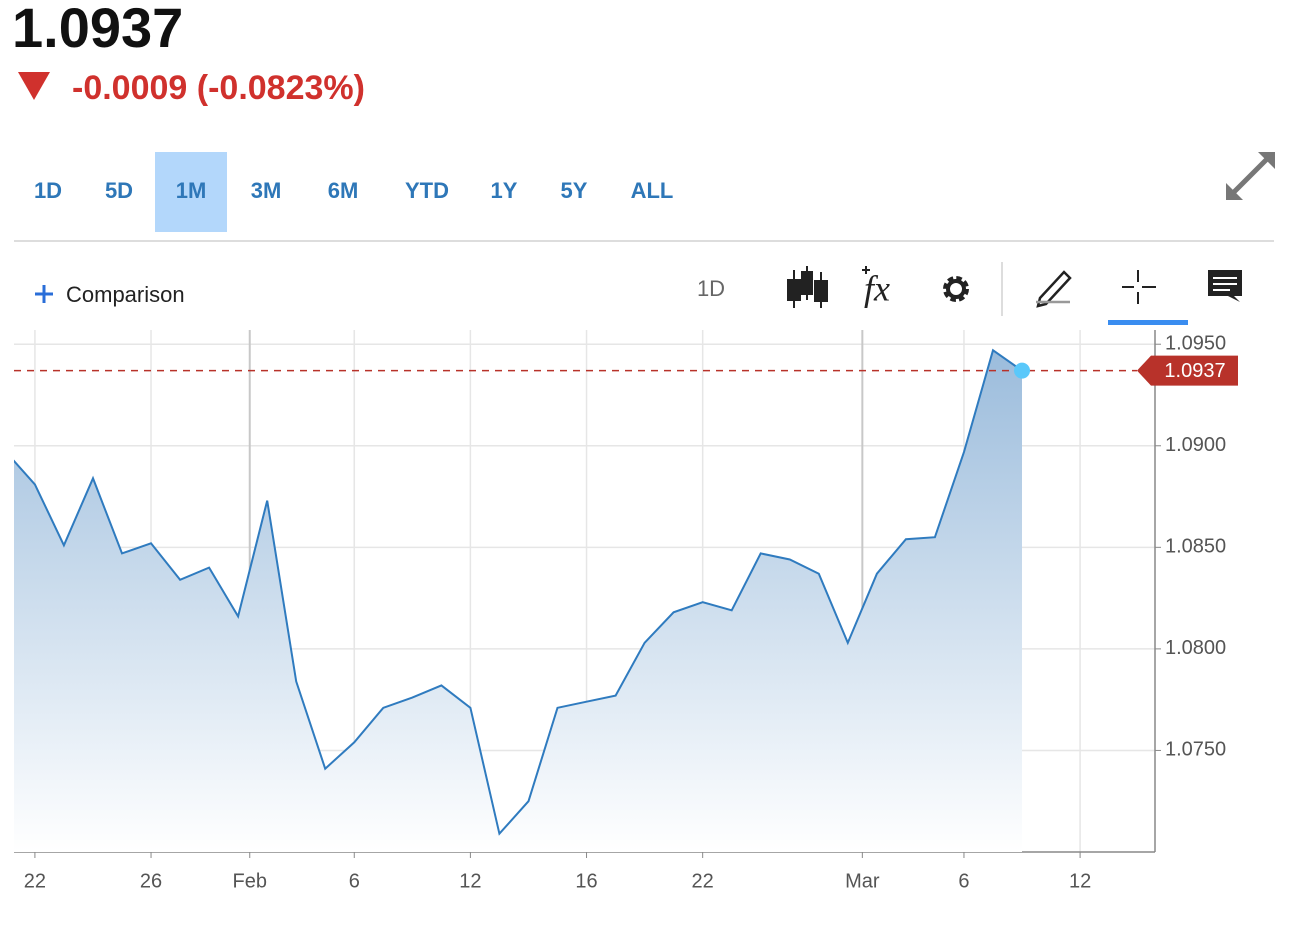 This screenshot has width=1292, height=937. I want to click on settings-icon, so click(956, 289).